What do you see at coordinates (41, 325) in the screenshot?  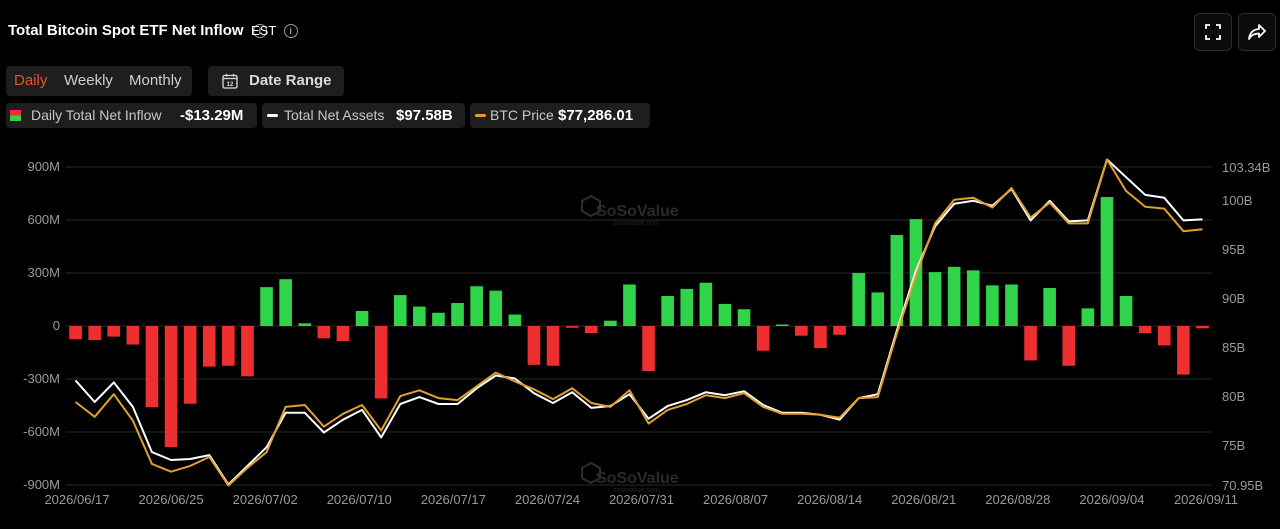 I see `y-axis-left: 900M 600M 300M 0 -300M -600M -900M` at bounding box center [41, 325].